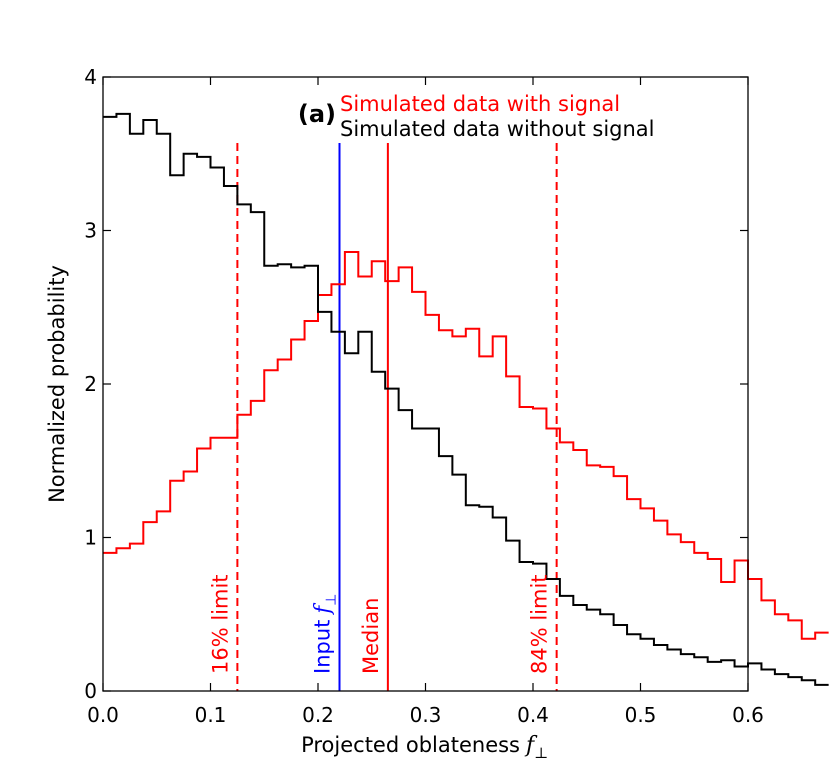 The width and height of the screenshot is (830, 769). I want to click on x-axis-label-text: Projected oblateness, so click(410, 745).